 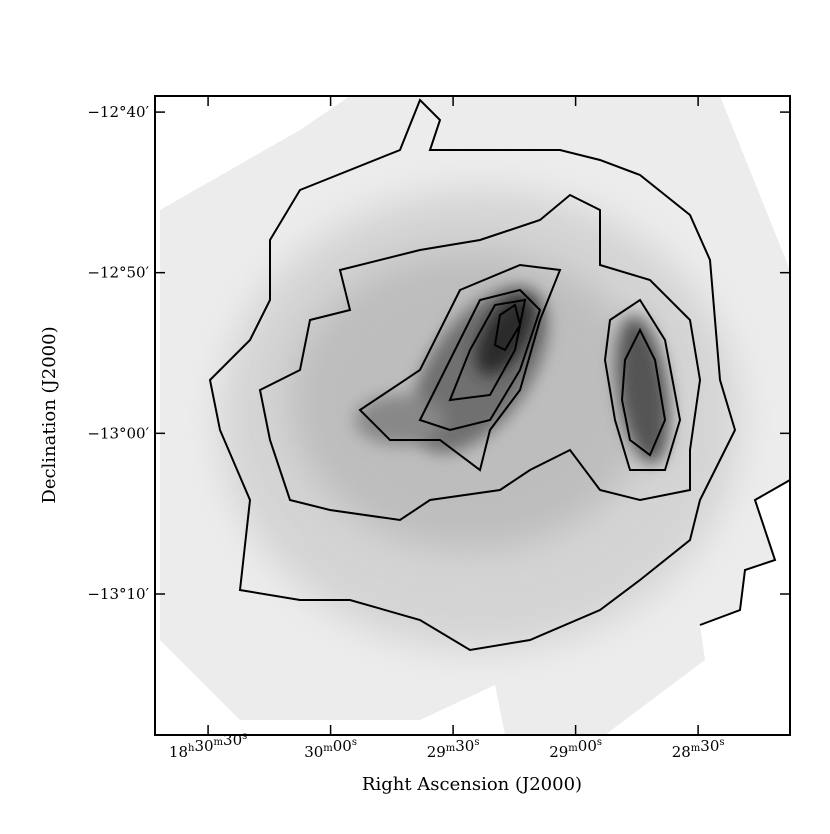 I want to click on y-tick-label: −13°10′, so click(x=118, y=594).